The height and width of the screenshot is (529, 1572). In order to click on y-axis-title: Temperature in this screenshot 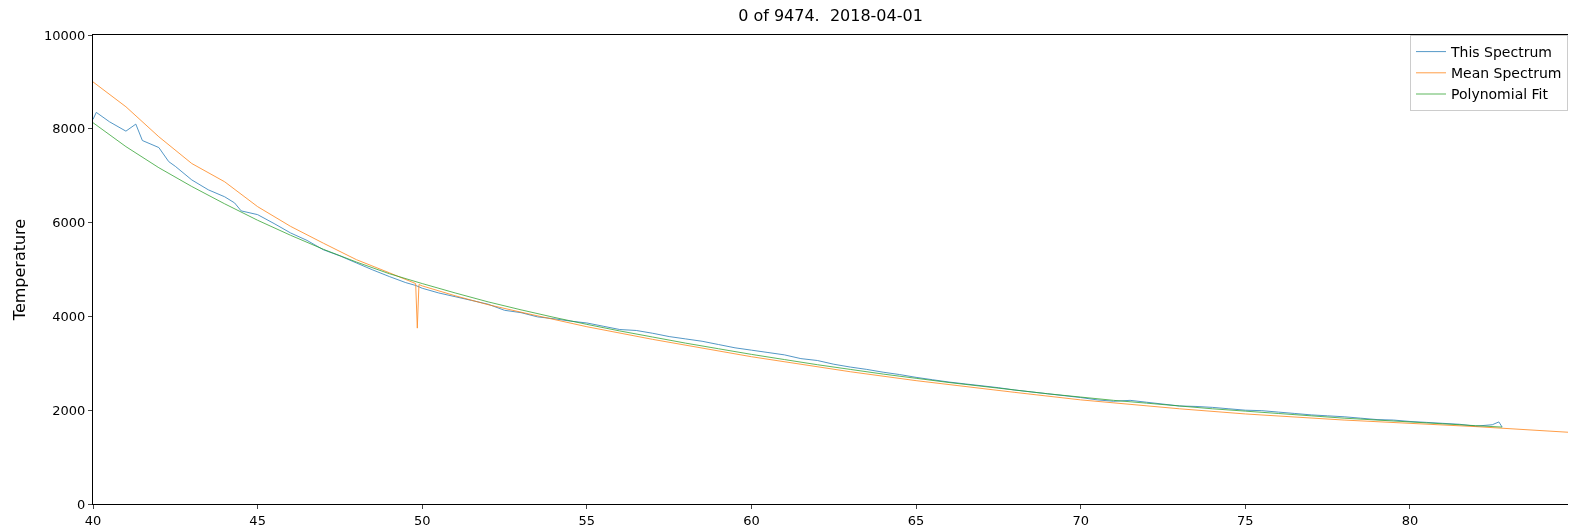, I will do `click(19, 270)`.